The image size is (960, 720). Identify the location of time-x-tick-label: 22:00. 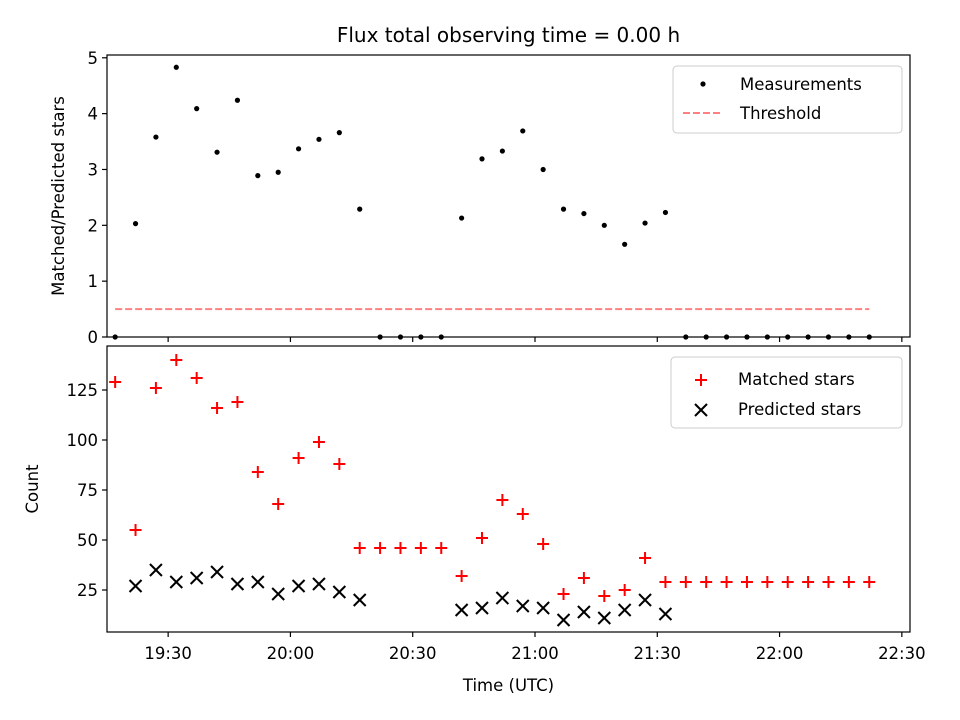
(780, 653).